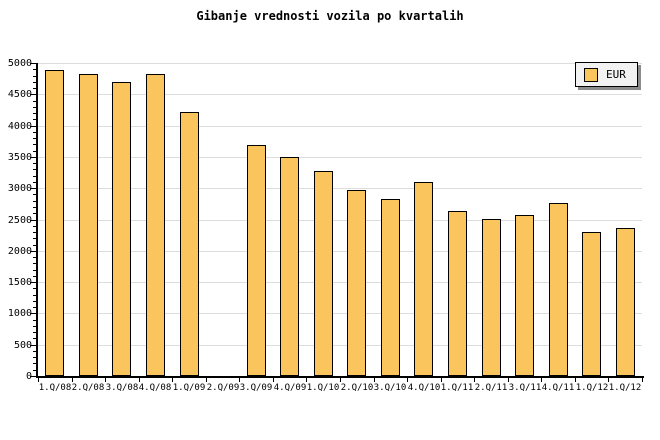 The width and height of the screenshot is (660, 440). Describe the element at coordinates (122, 388) in the screenshot. I see `x-axis-category-label: 3.Q/08` at that location.